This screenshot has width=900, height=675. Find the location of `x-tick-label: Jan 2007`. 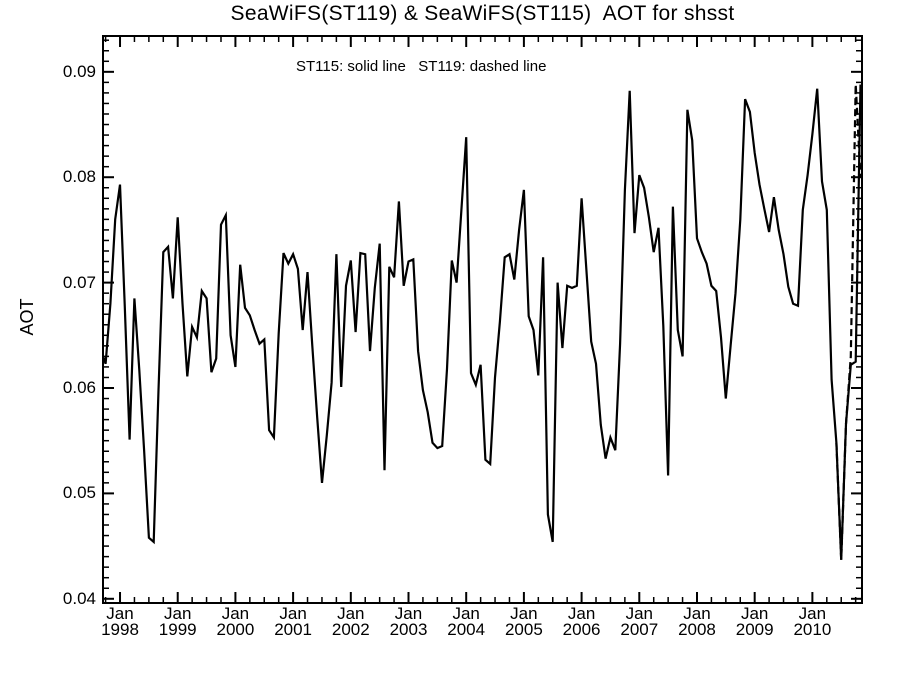

x-tick-label: Jan 2007 is located at coordinates (639, 621).